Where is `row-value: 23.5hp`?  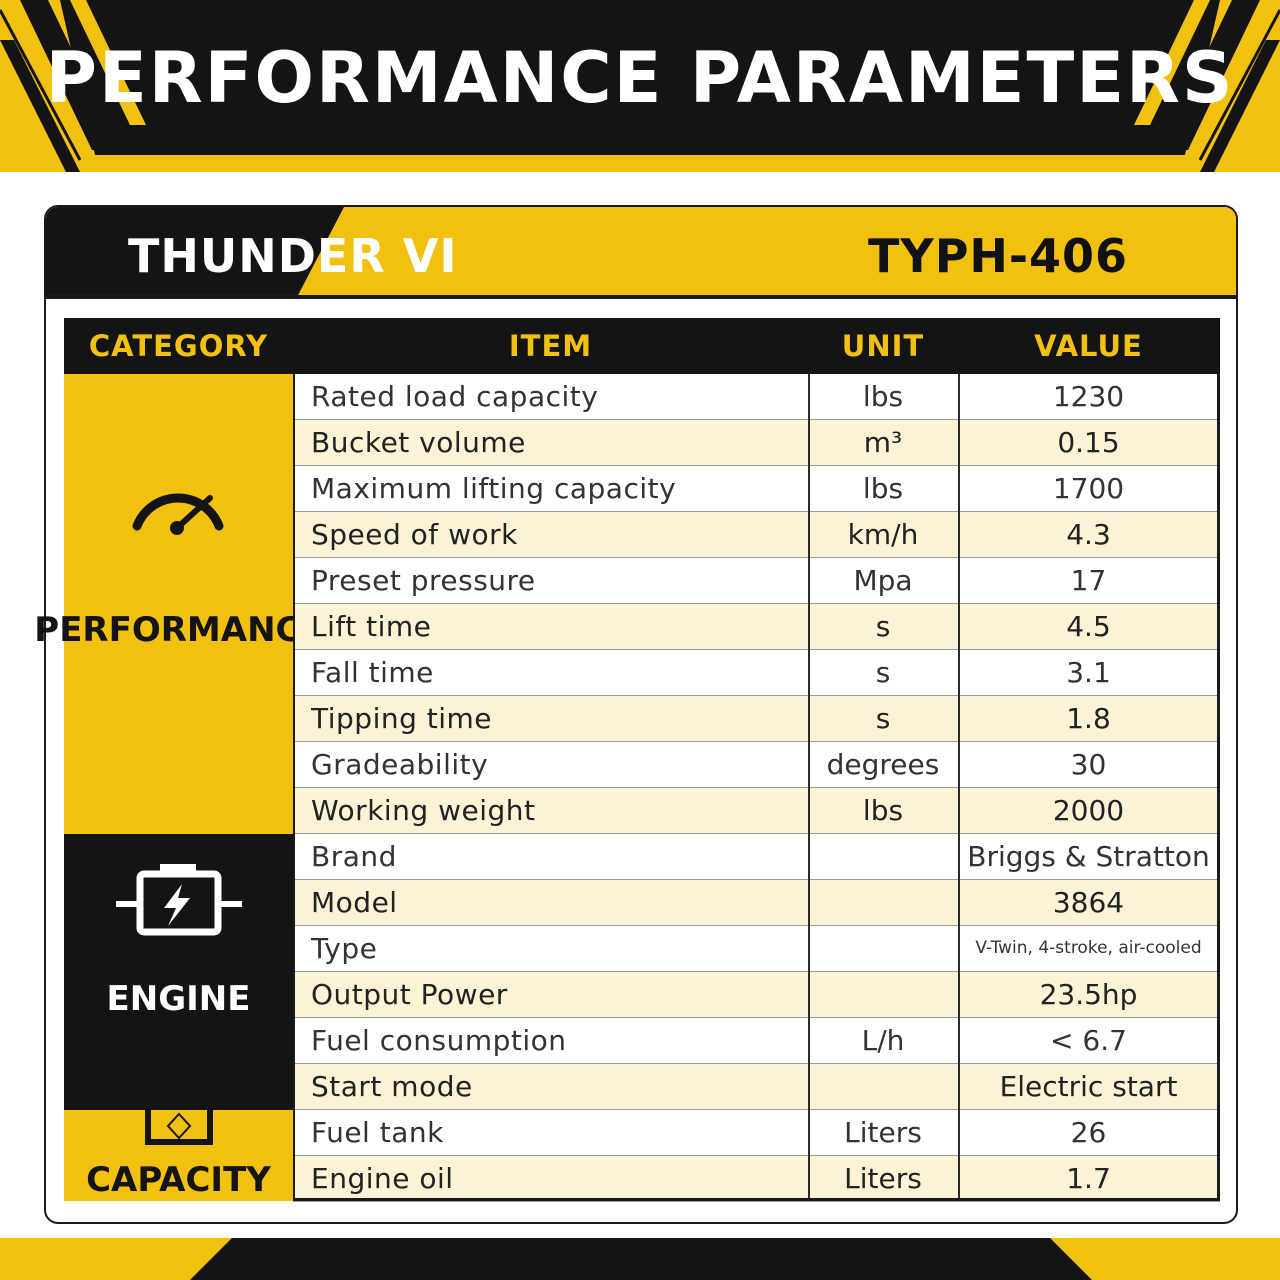 row-value: 23.5hp is located at coordinates (1088, 994).